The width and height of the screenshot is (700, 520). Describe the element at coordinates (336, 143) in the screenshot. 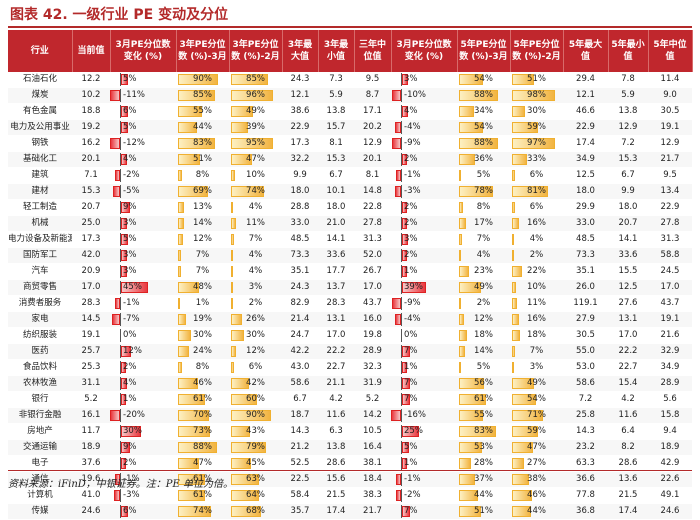

I see `min-3y: 8.1` at that location.